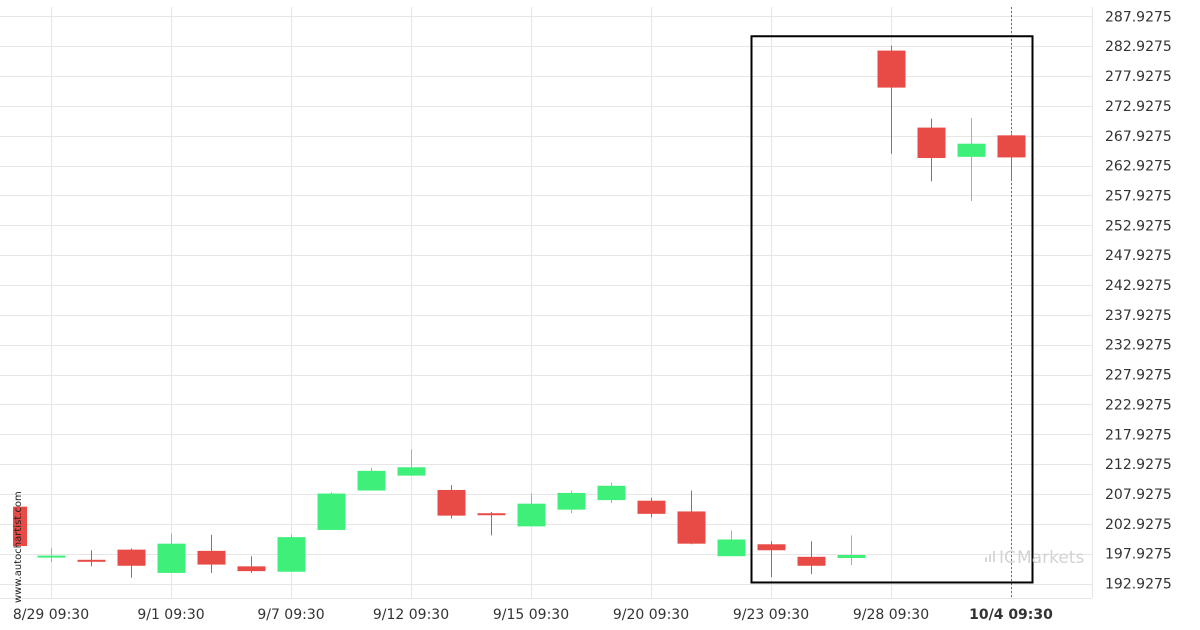 The width and height of the screenshot is (1200, 630). I want to click on y-tick-label: 212.9275, so click(1138, 465).